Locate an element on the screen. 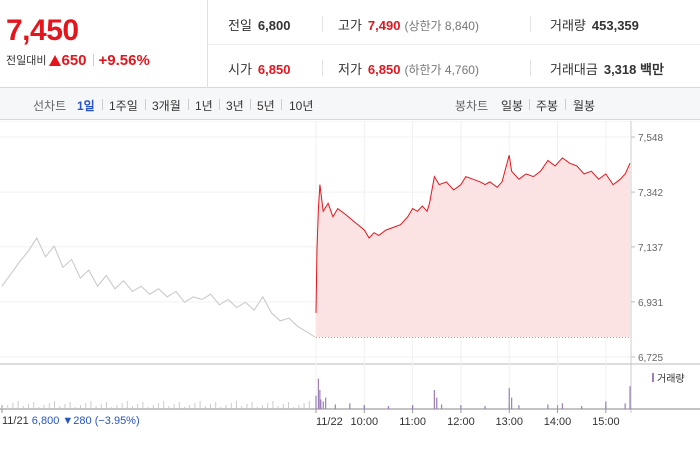 The height and width of the screenshot is (450, 700). high-label: 고가 is located at coordinates (350, 25).